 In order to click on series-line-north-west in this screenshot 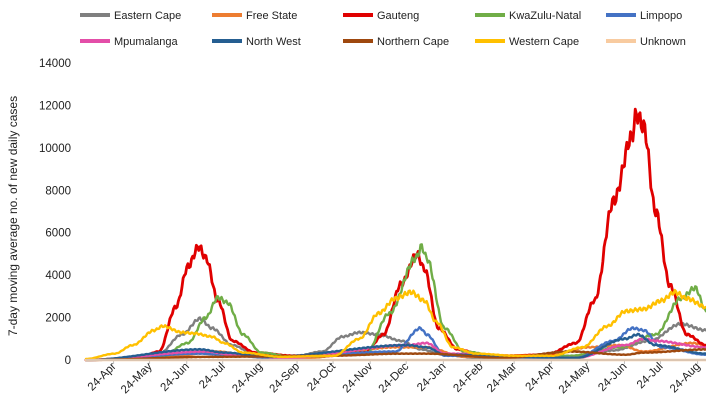, I will do `click(395, 347)`.